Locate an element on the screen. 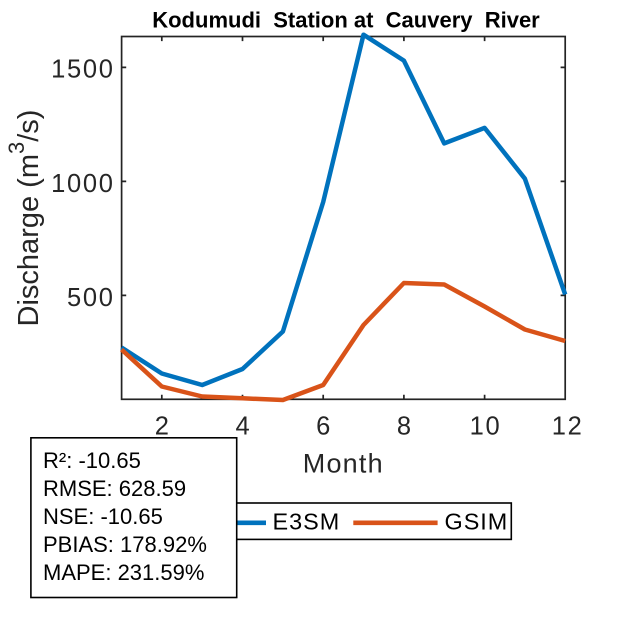 This screenshot has height=630, width=625. svg-text: E3SM is located at coordinates (307, 522).